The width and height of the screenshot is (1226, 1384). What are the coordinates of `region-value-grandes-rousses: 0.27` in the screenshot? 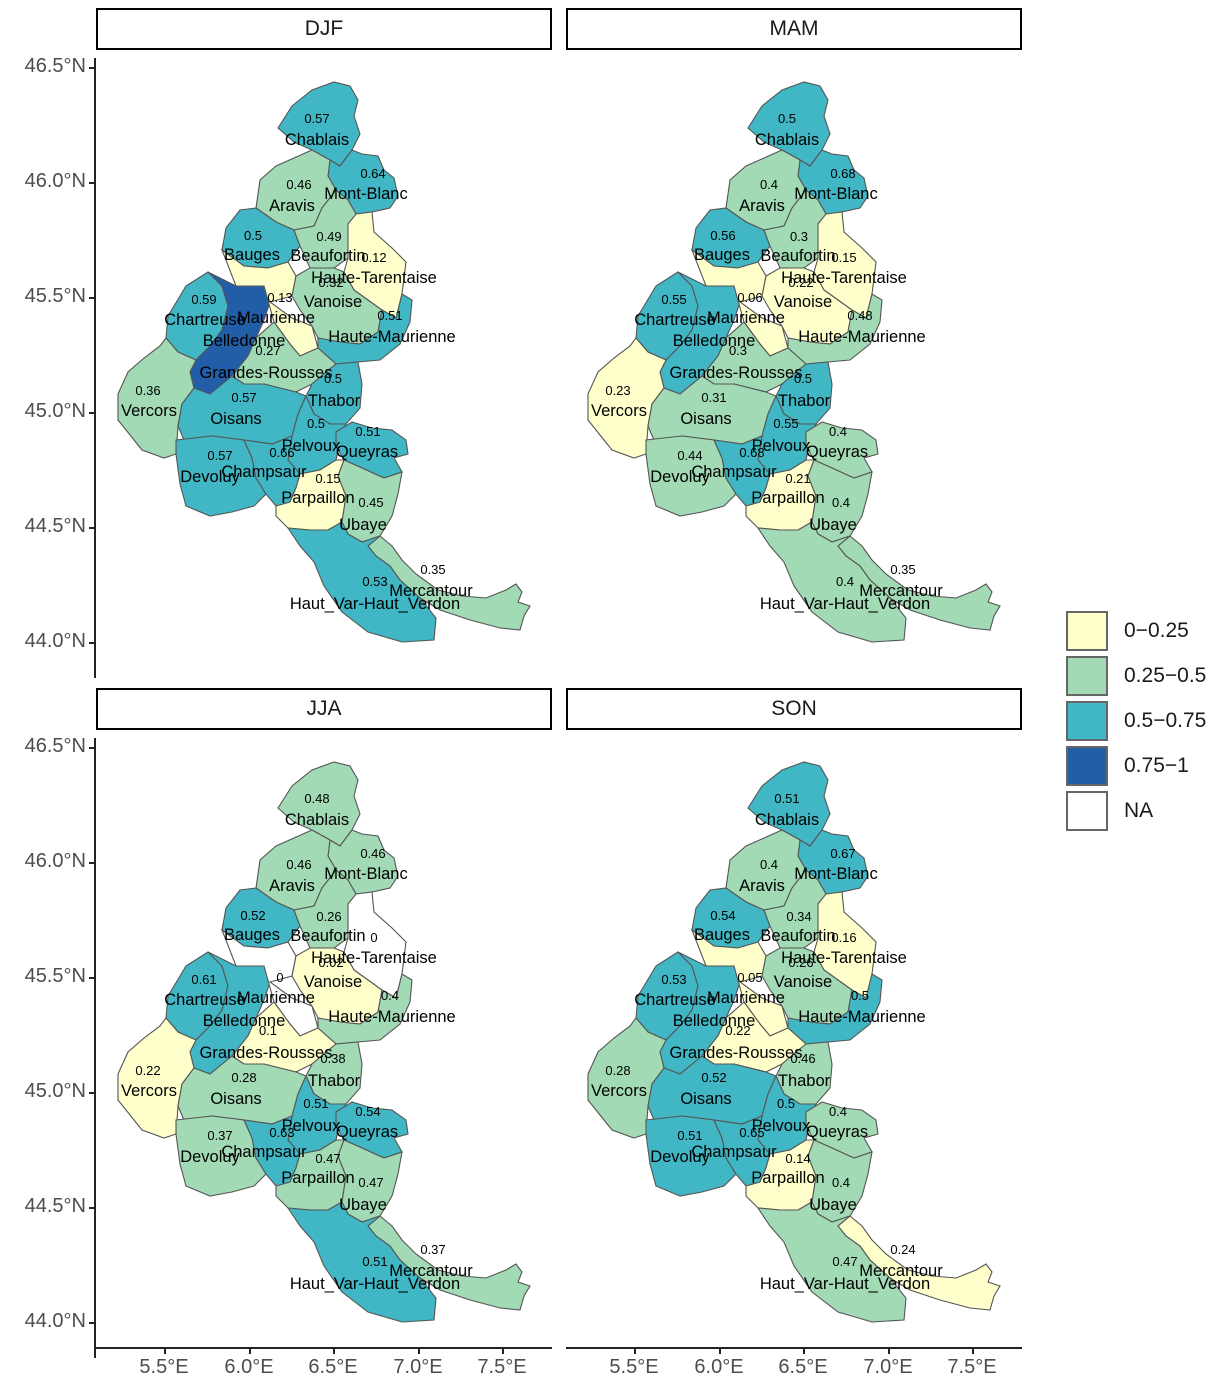 It's located at (267, 350).